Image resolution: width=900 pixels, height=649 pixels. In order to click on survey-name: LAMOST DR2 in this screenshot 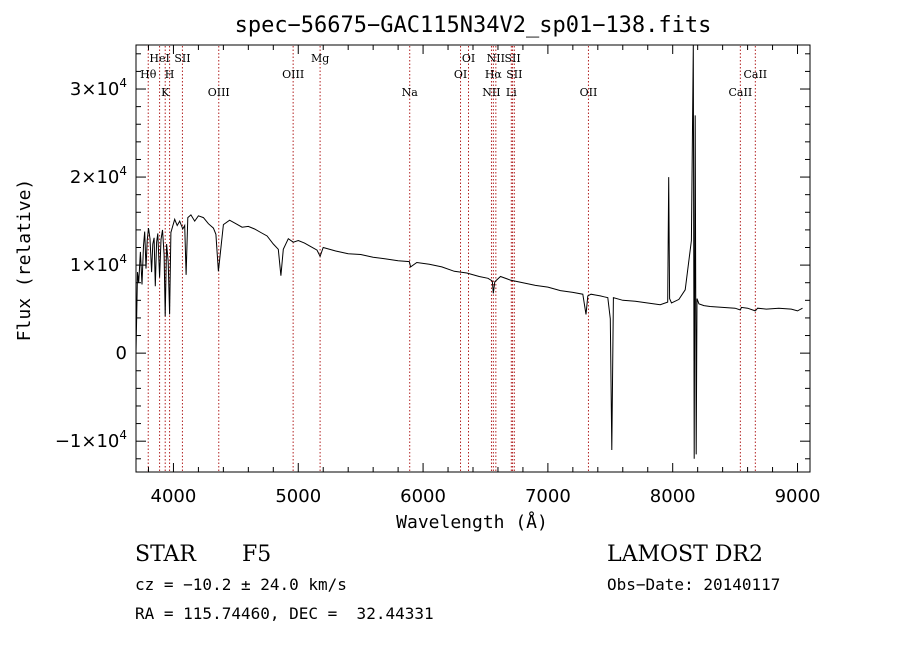, I will do `click(685, 554)`.